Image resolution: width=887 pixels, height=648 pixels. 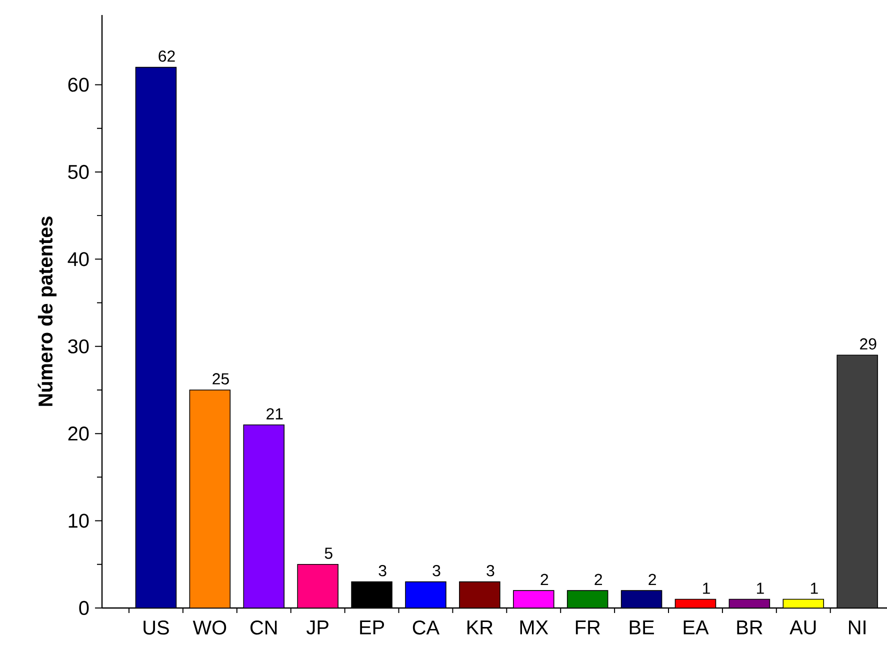 What do you see at coordinates (156, 627) in the screenshot?
I see `x-tick-label: US` at bounding box center [156, 627].